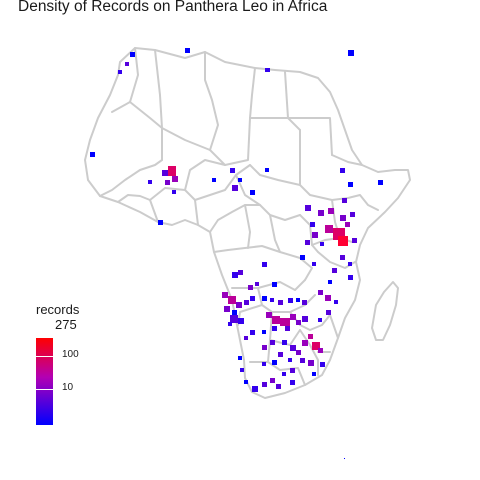 This screenshot has width=480, height=480. I want to click on legend-max-label: 275, so click(66, 324).